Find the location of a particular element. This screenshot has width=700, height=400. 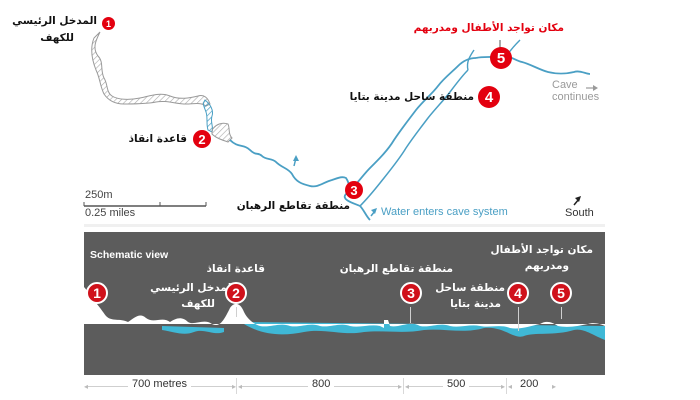

distance-label-2: 800 is located at coordinates (321, 384).